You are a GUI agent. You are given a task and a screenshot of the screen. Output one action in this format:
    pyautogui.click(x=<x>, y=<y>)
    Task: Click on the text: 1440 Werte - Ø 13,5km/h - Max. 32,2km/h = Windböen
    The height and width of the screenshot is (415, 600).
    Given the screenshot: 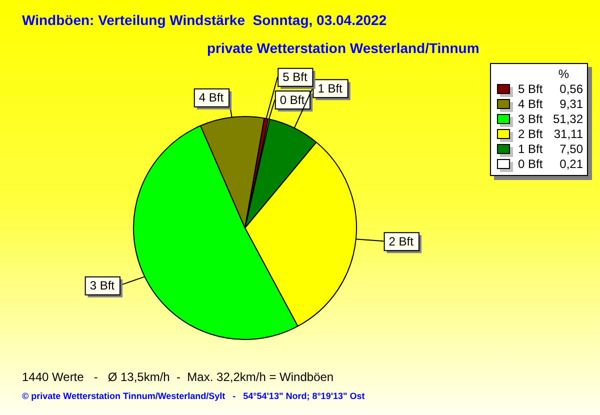 What is the action you would take?
    pyautogui.click(x=178, y=377)
    